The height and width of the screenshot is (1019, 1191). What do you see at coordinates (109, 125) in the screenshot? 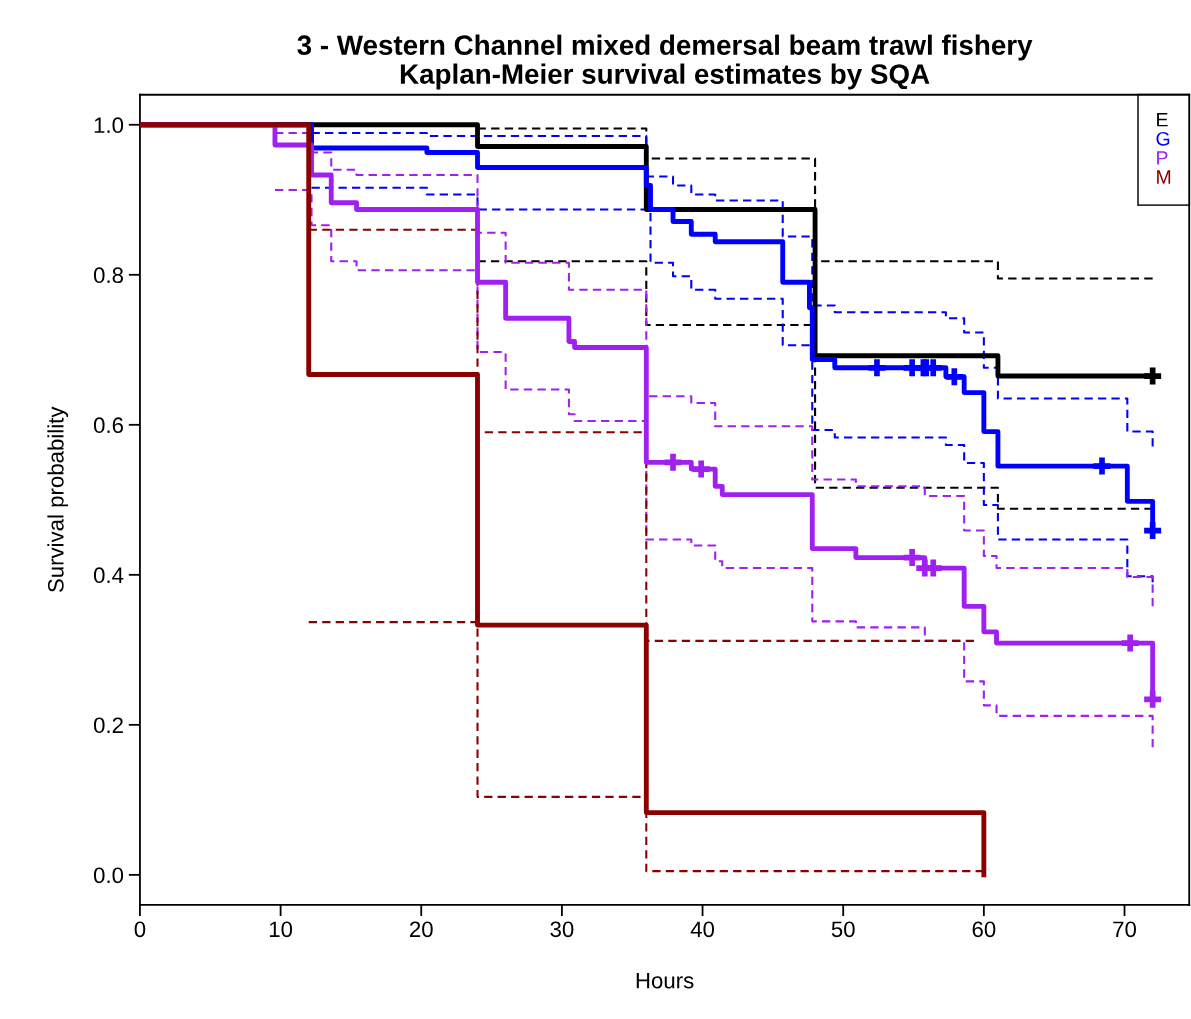
I see `y-tick-label: 1.0` at bounding box center [109, 125].